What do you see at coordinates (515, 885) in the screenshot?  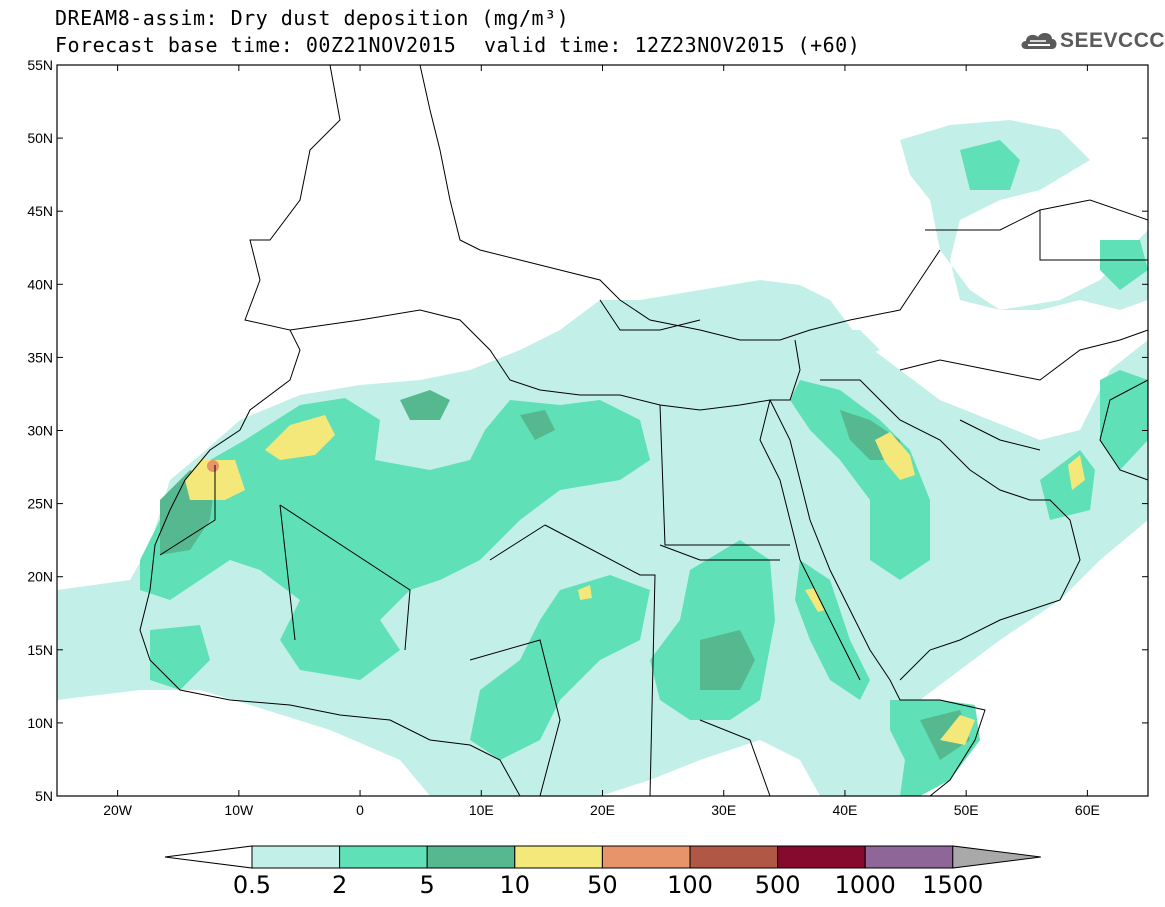 I see `colorbar-label: 10` at bounding box center [515, 885].